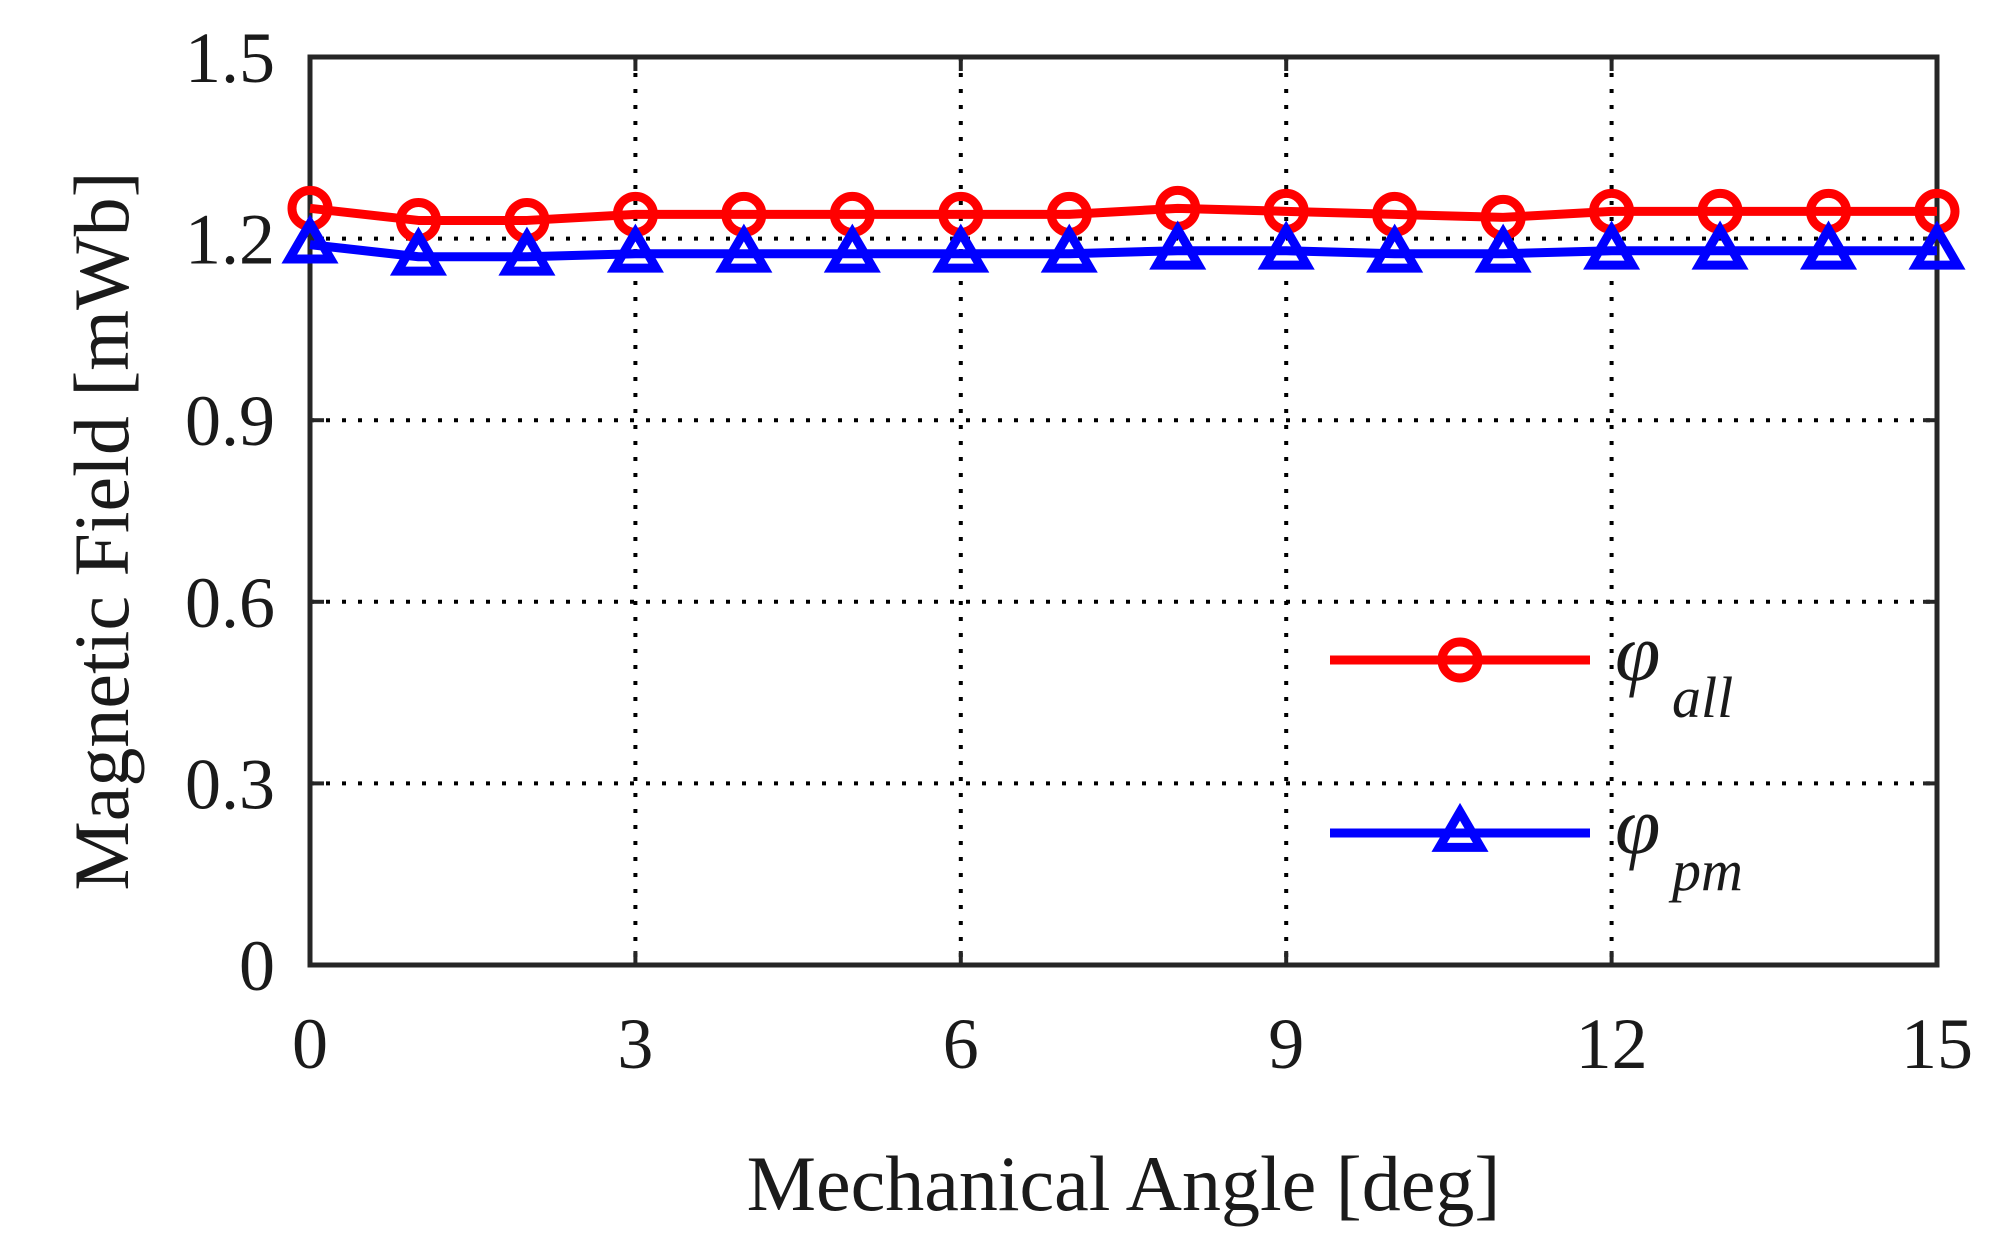 Image resolution: width=1997 pixels, height=1255 pixels. I want to click on x-tick-label: 12, so click(1612, 1044).